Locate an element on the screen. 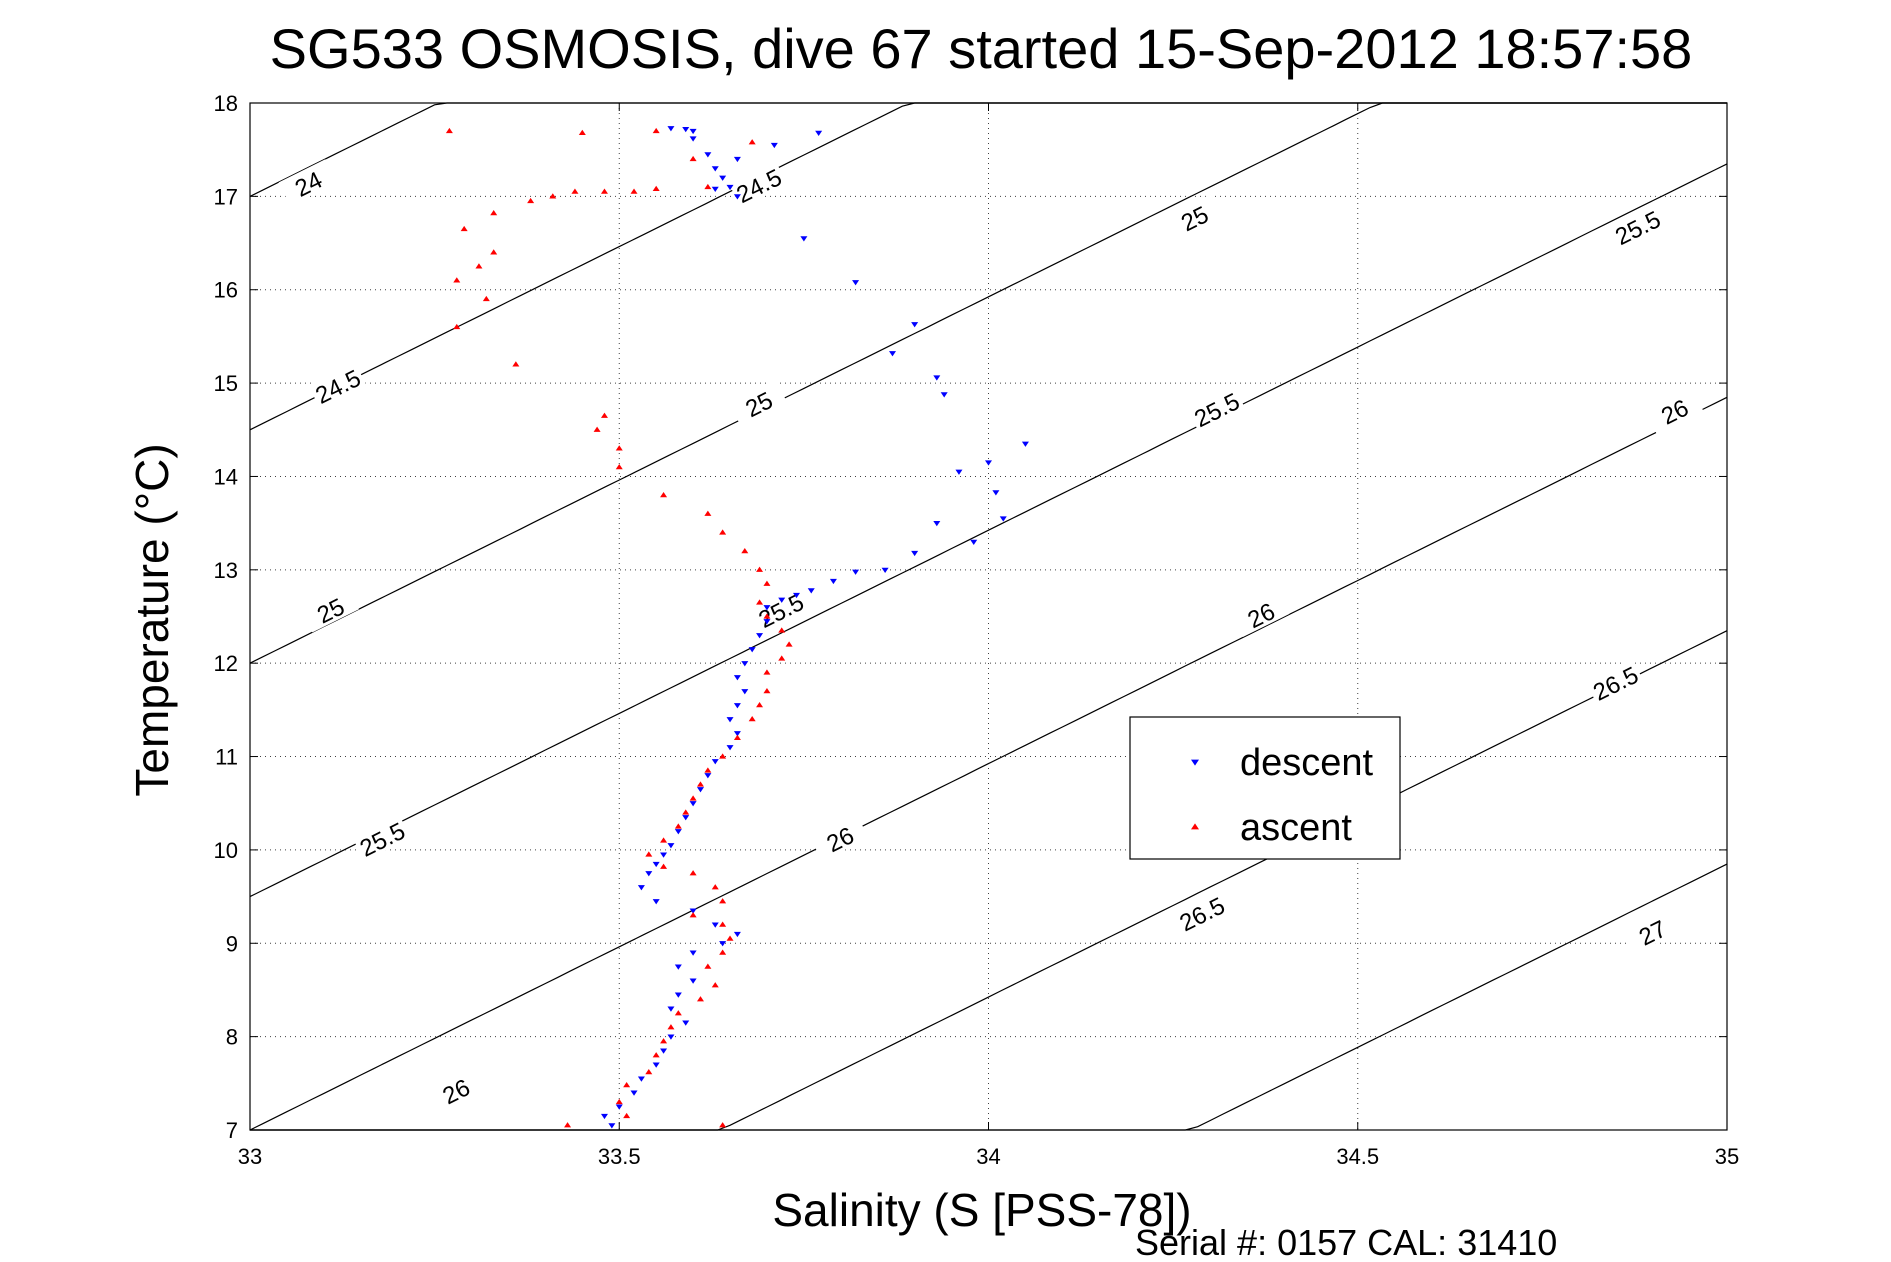 This screenshot has width=1891, height=1262. legend-descent-label: descent is located at coordinates (1307, 763).